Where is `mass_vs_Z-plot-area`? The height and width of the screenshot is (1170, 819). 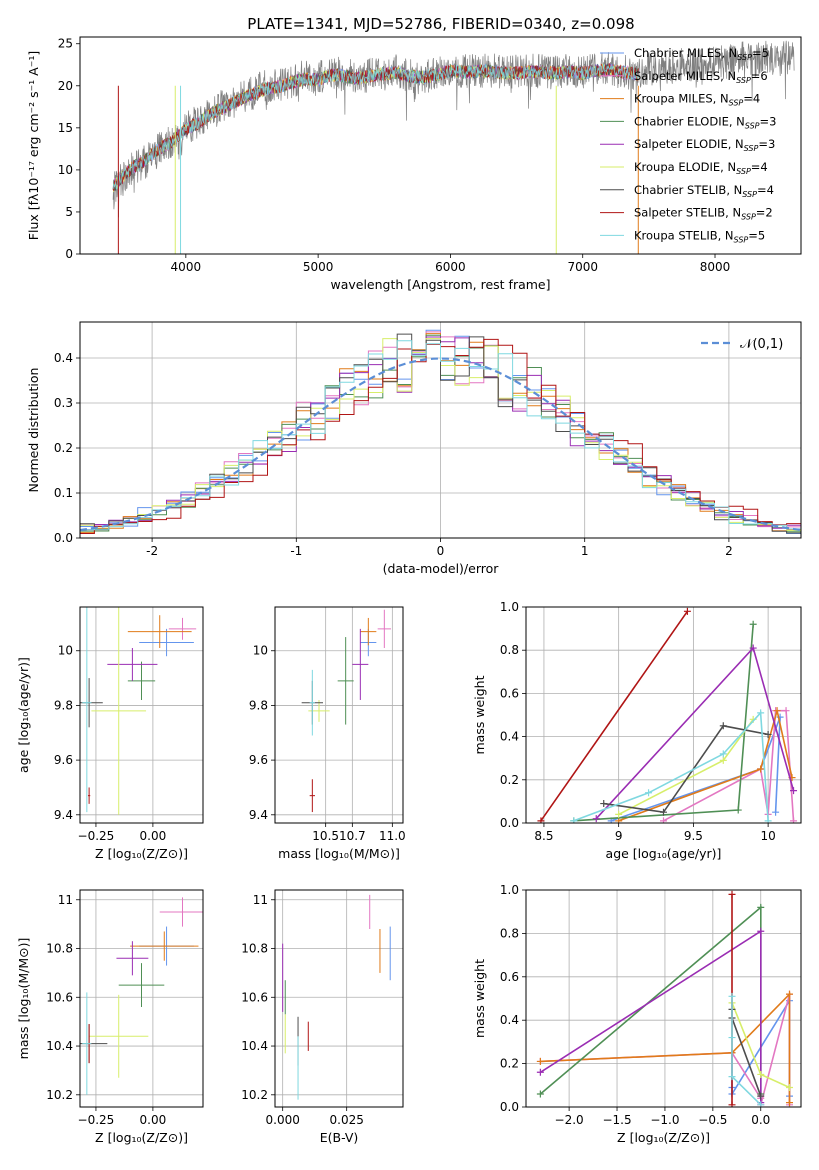
mass_vs_Z-plot-area is located at coordinates (141, 996).